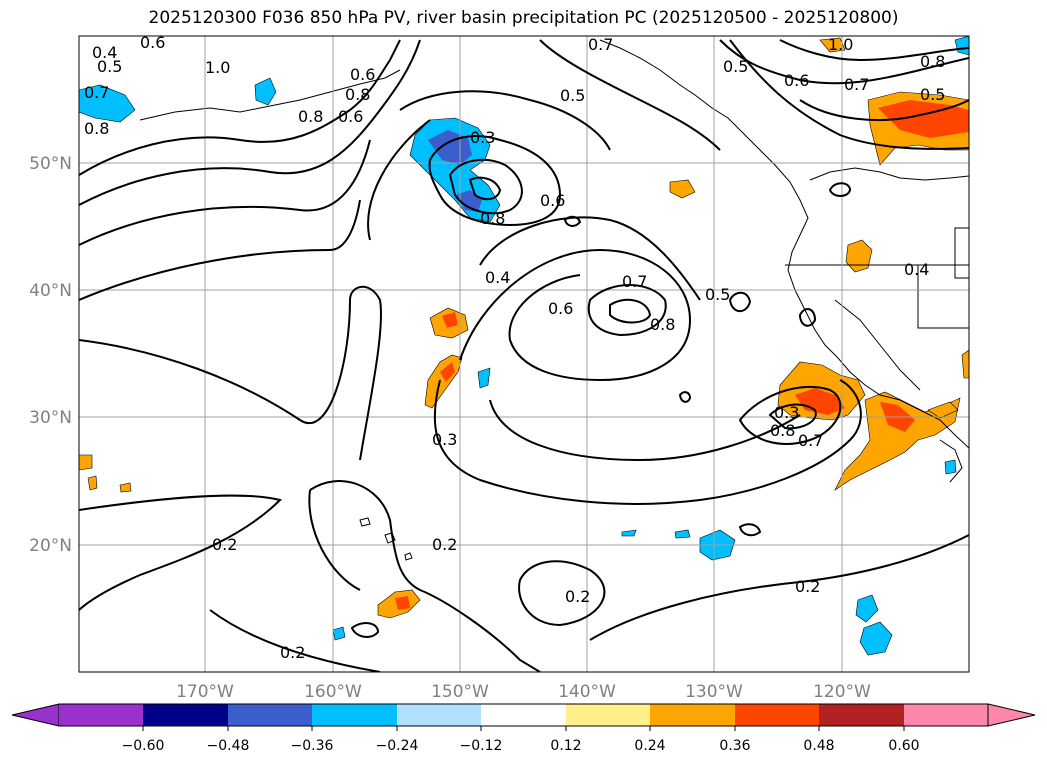 The width and height of the screenshot is (1047, 765). Describe the element at coordinates (734, 746) in the screenshot. I see `colorbar-tick-label: 0.36` at that location.